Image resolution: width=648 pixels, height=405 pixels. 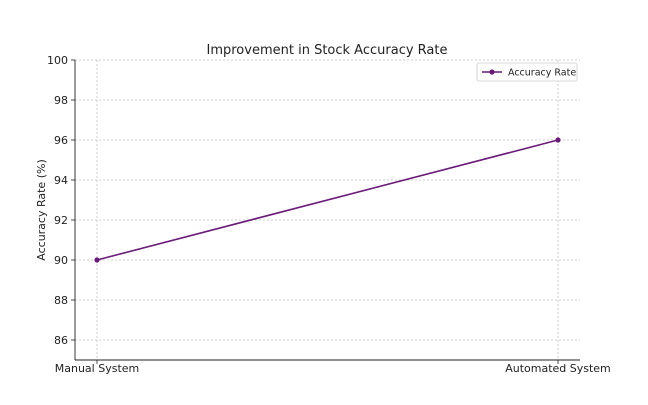 What do you see at coordinates (542, 73) in the screenshot?
I see `legend-label: Accuracy Rate` at bounding box center [542, 73].